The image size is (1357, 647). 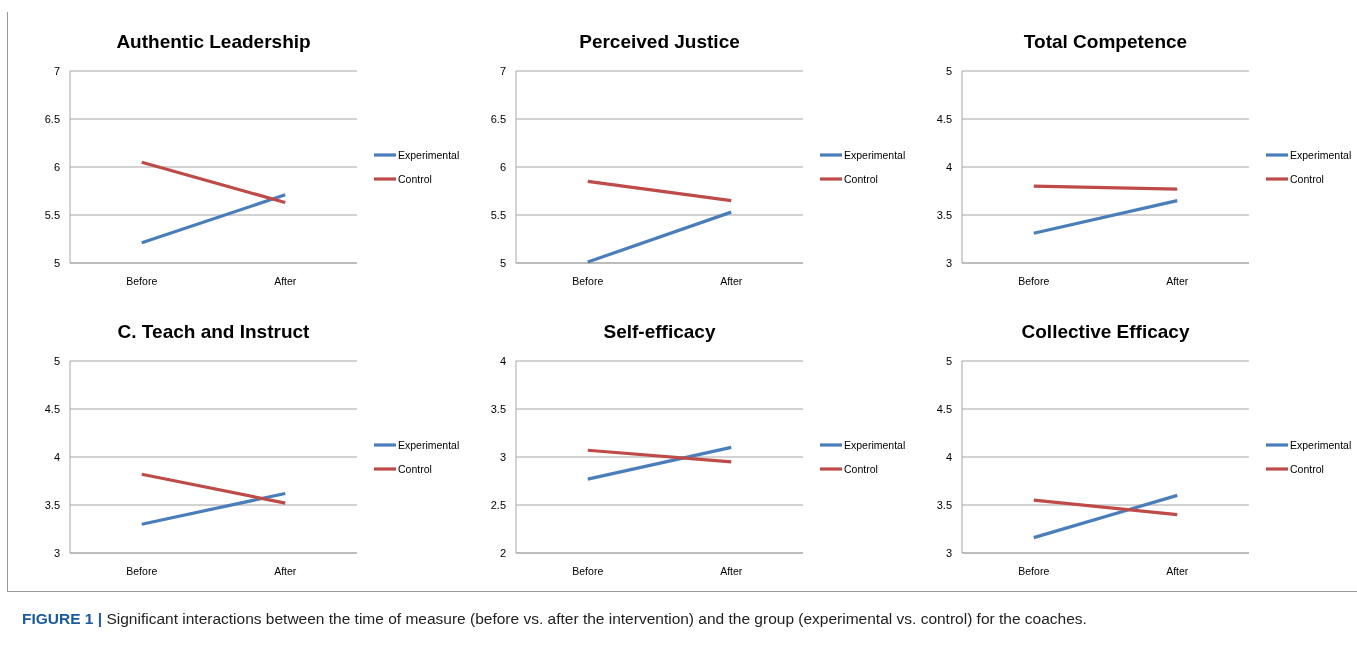 I want to click on chart-title: Collective Efficacy, so click(x=1105, y=331).